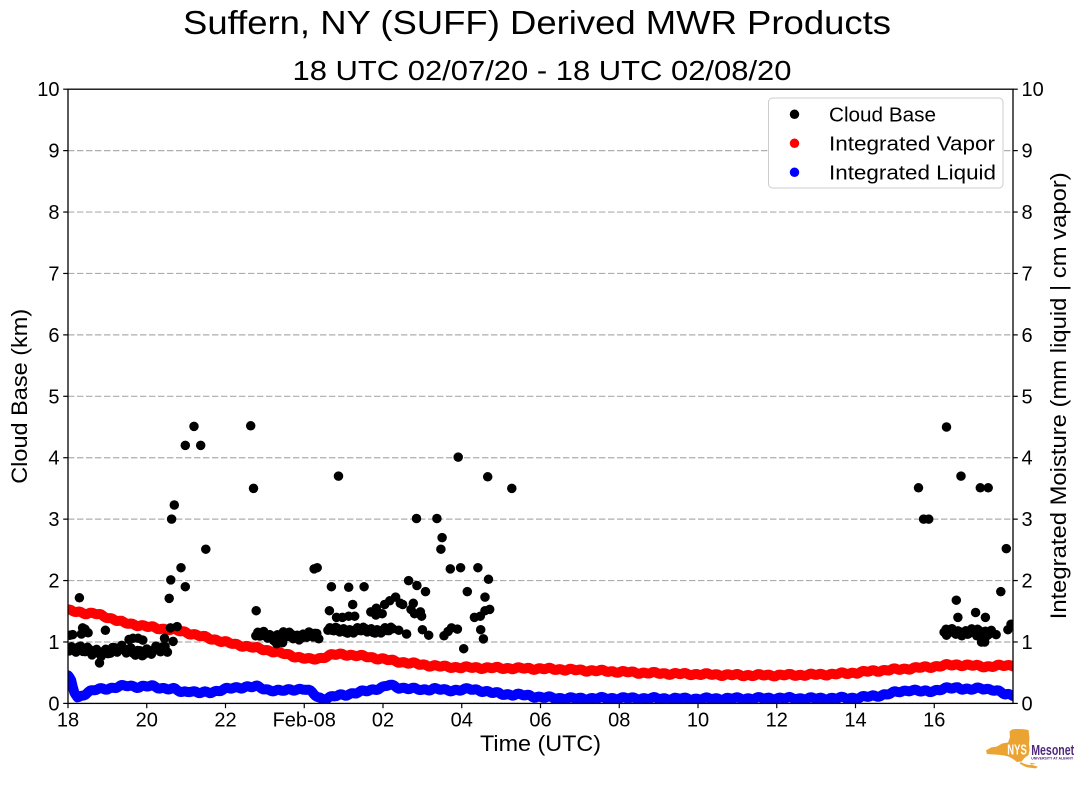 The width and height of the screenshot is (1089, 804). Describe the element at coordinates (619, 721) in the screenshot. I see `svg-text: 08` at that location.